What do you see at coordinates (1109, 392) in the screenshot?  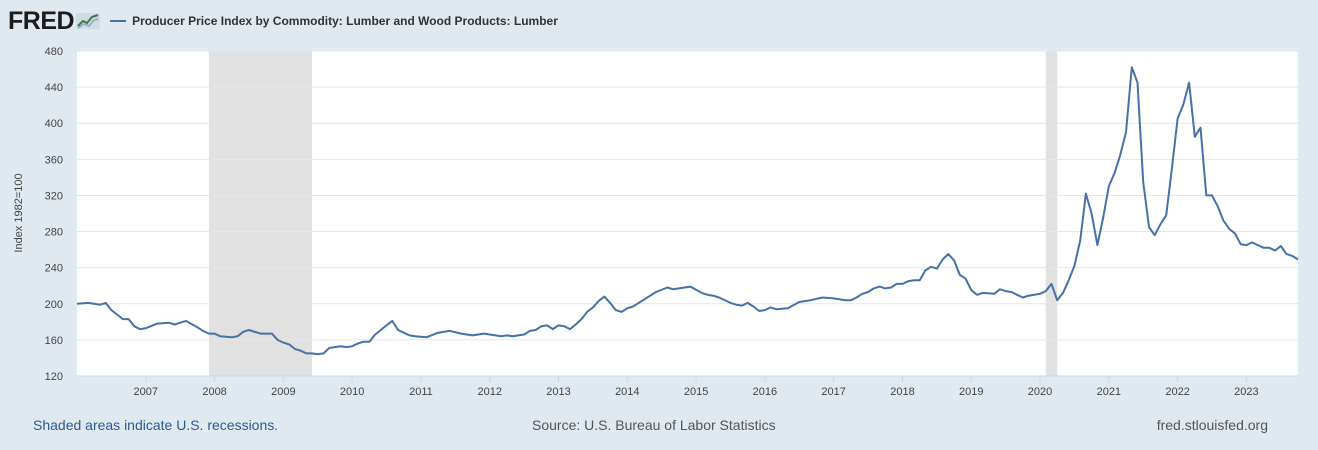 I see `x-tick-label: 2021` at bounding box center [1109, 392].